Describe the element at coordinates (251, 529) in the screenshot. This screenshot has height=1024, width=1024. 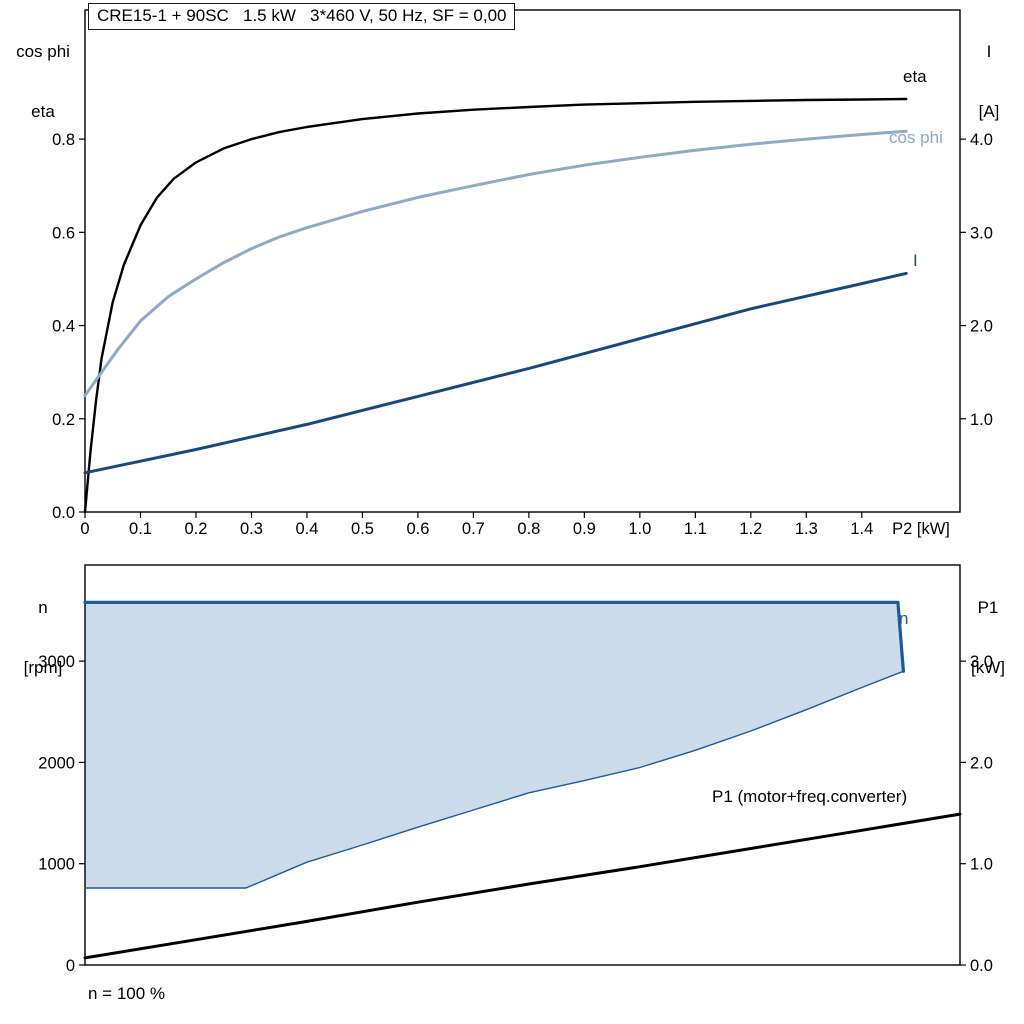
I see `svg-text: 0.3` at that location.